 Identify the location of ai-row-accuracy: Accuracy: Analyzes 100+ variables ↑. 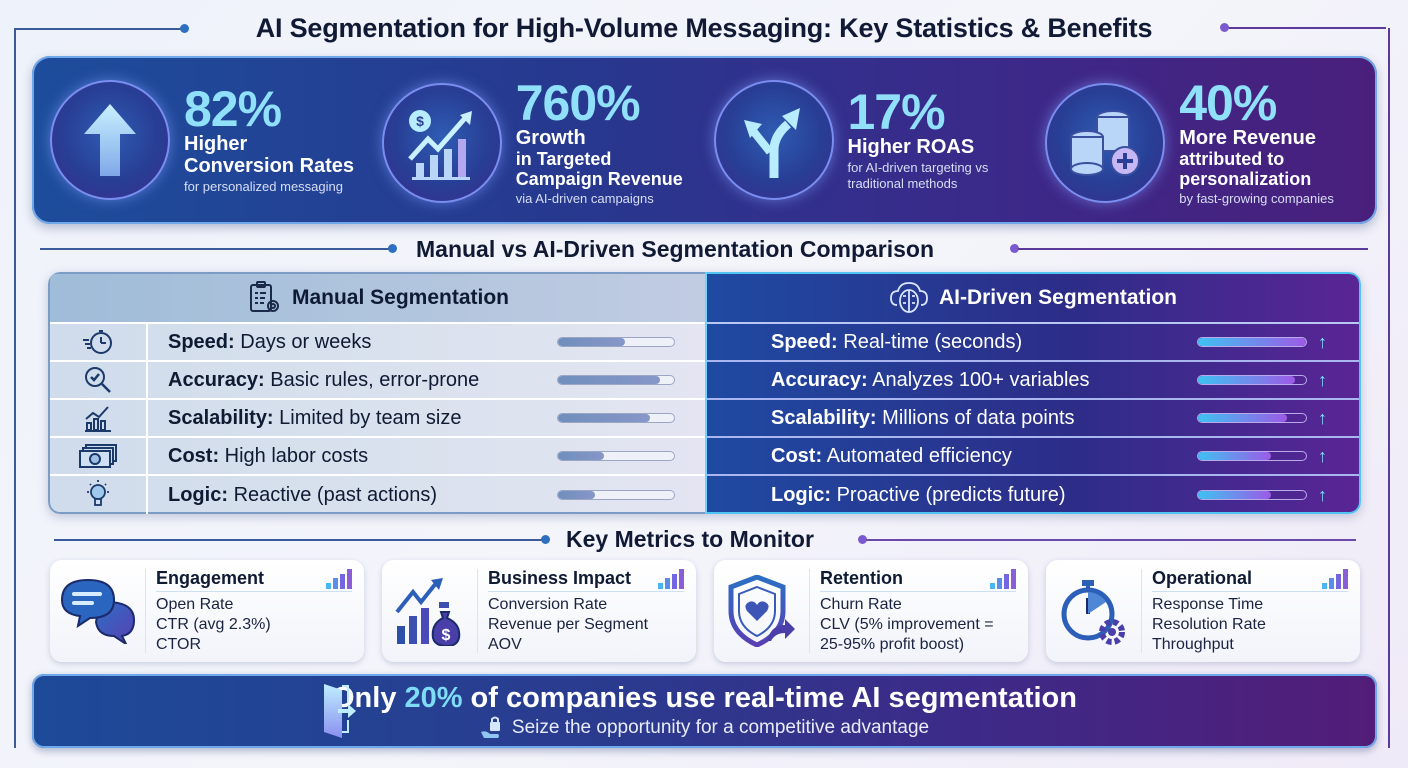
(1033, 381).